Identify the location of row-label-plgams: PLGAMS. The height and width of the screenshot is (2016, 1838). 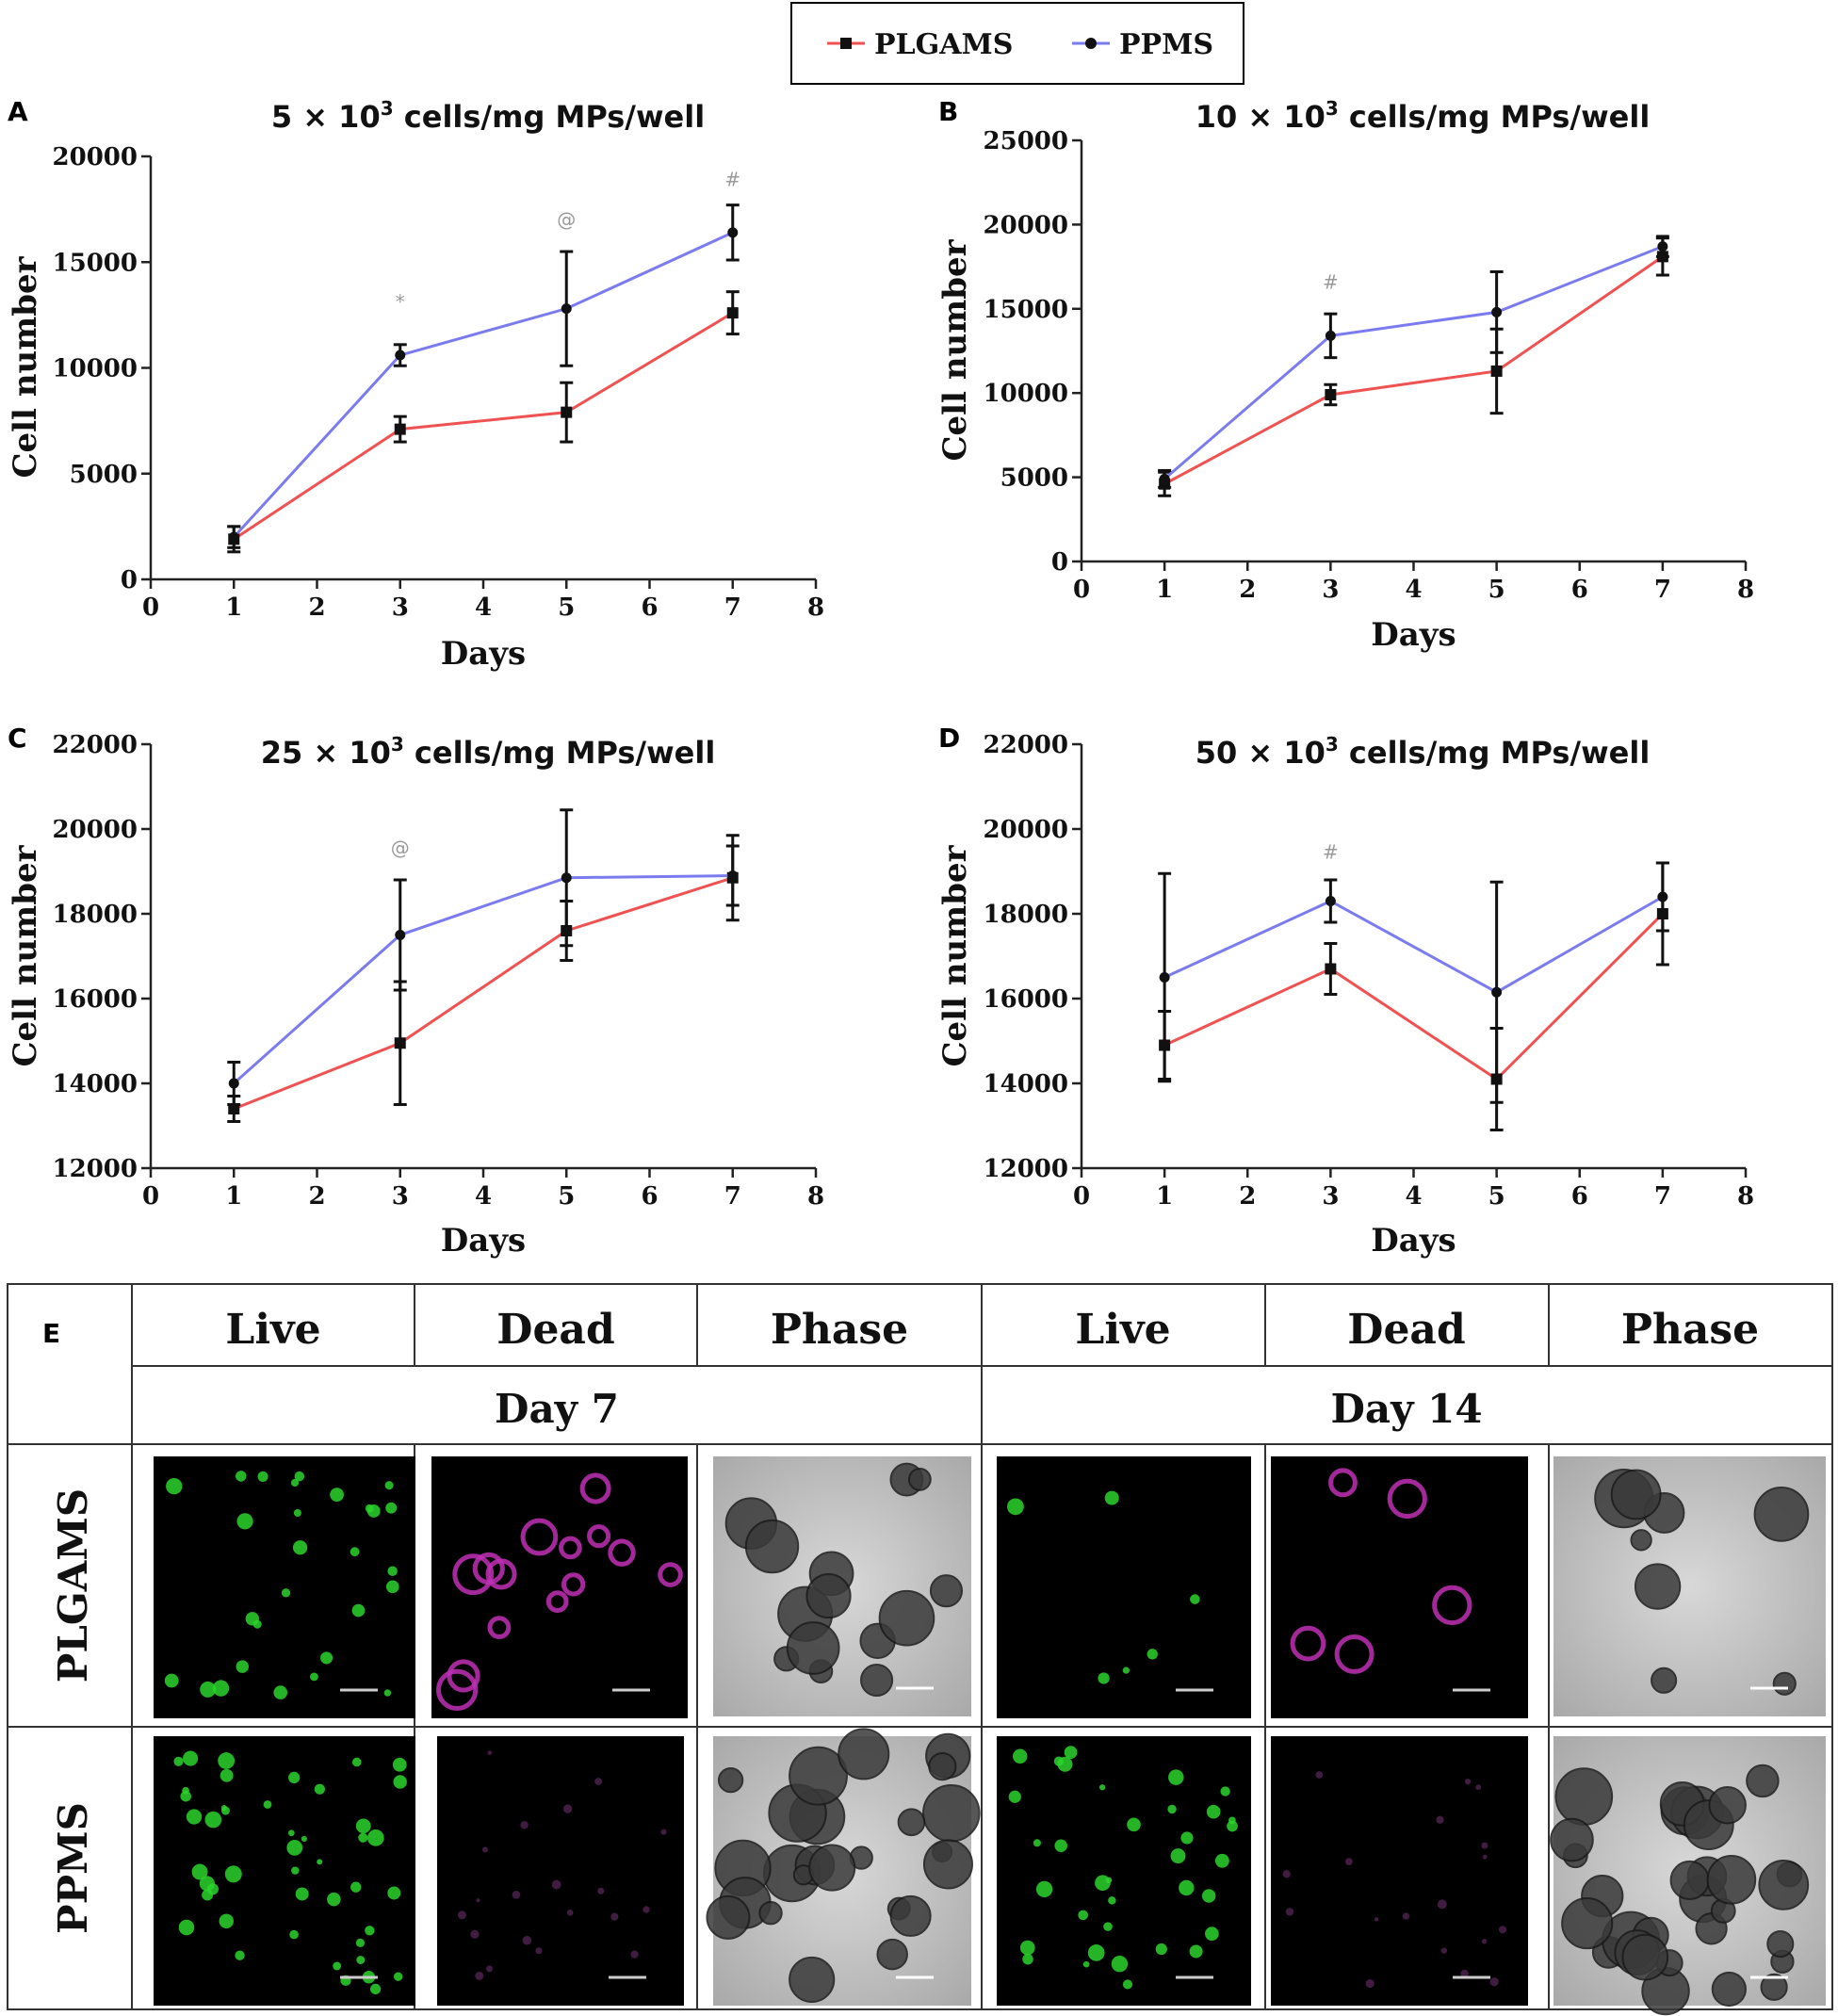
(73, 1585).